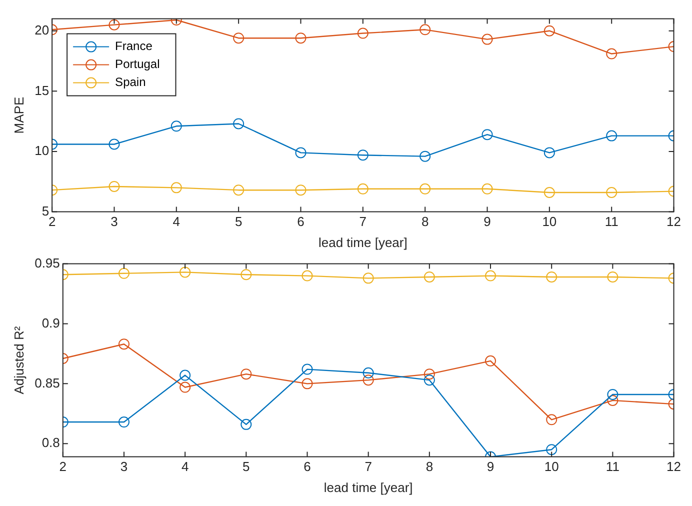 This screenshot has height=506, width=692. What do you see at coordinates (137, 64) in the screenshot?
I see `legend-label: Portugal` at bounding box center [137, 64].